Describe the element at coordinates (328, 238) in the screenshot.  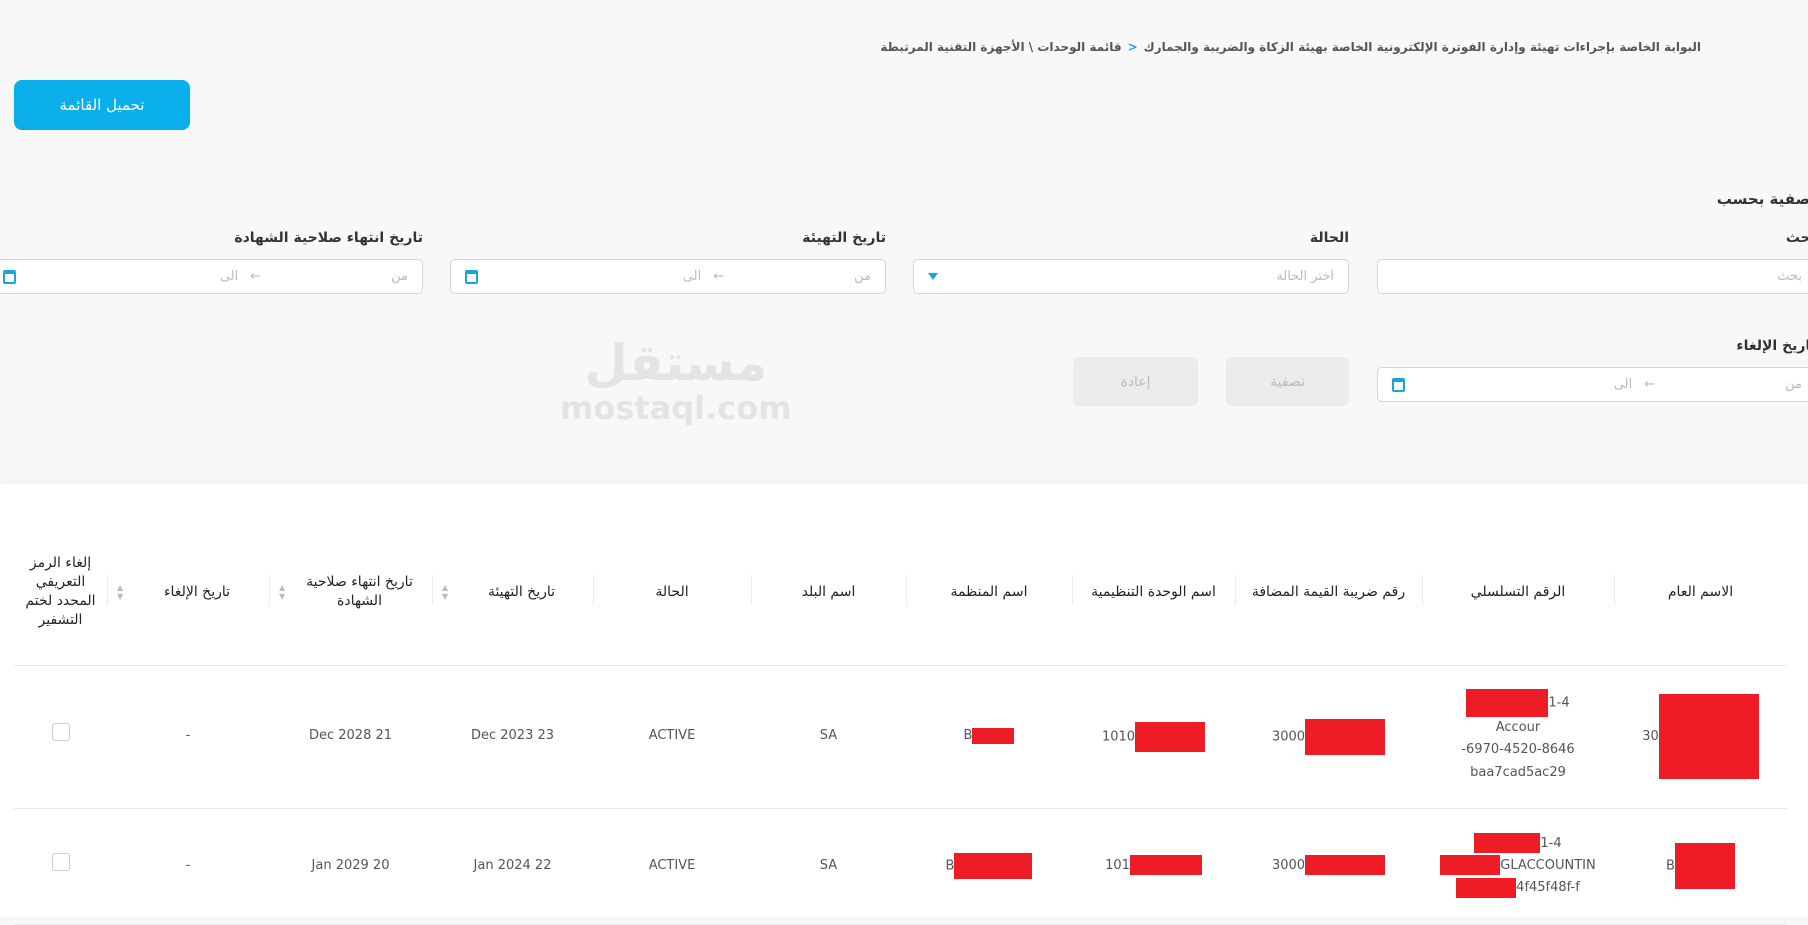
I see `cert-expiry-label: تاريخ انتهاء صلاحية الشهادة` at that location.